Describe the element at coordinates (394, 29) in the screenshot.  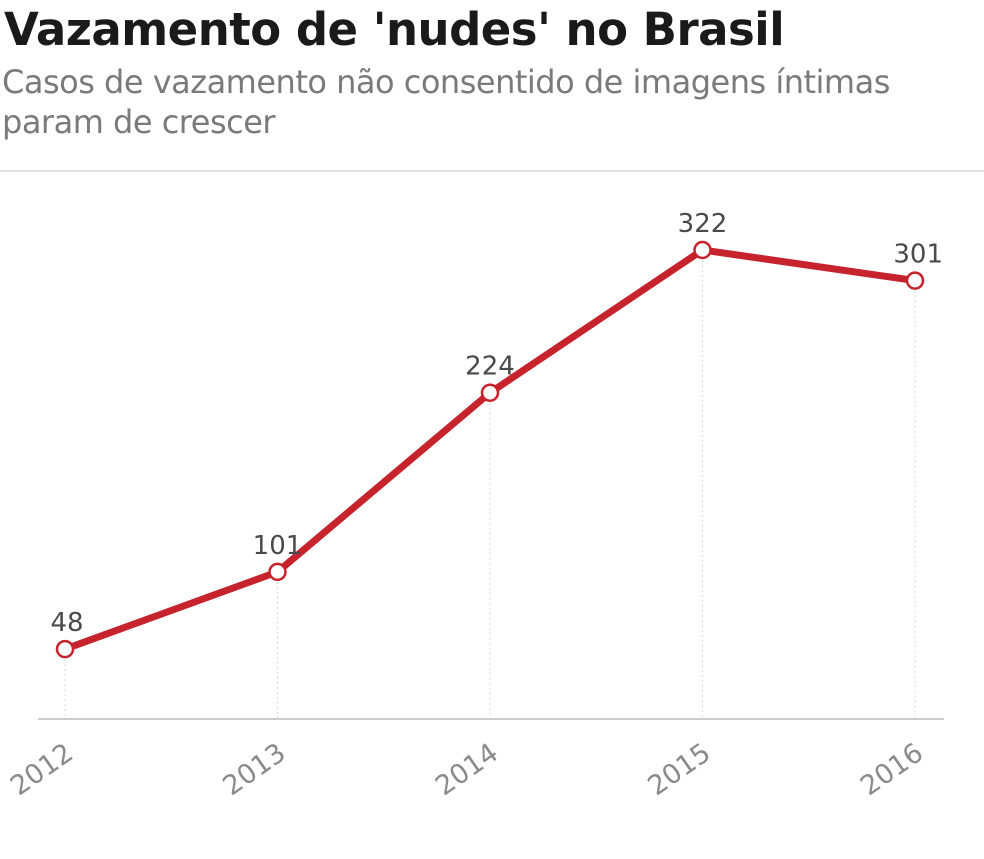
I see `chart-title: Vazamento de 'nudes' no Brasil` at that location.